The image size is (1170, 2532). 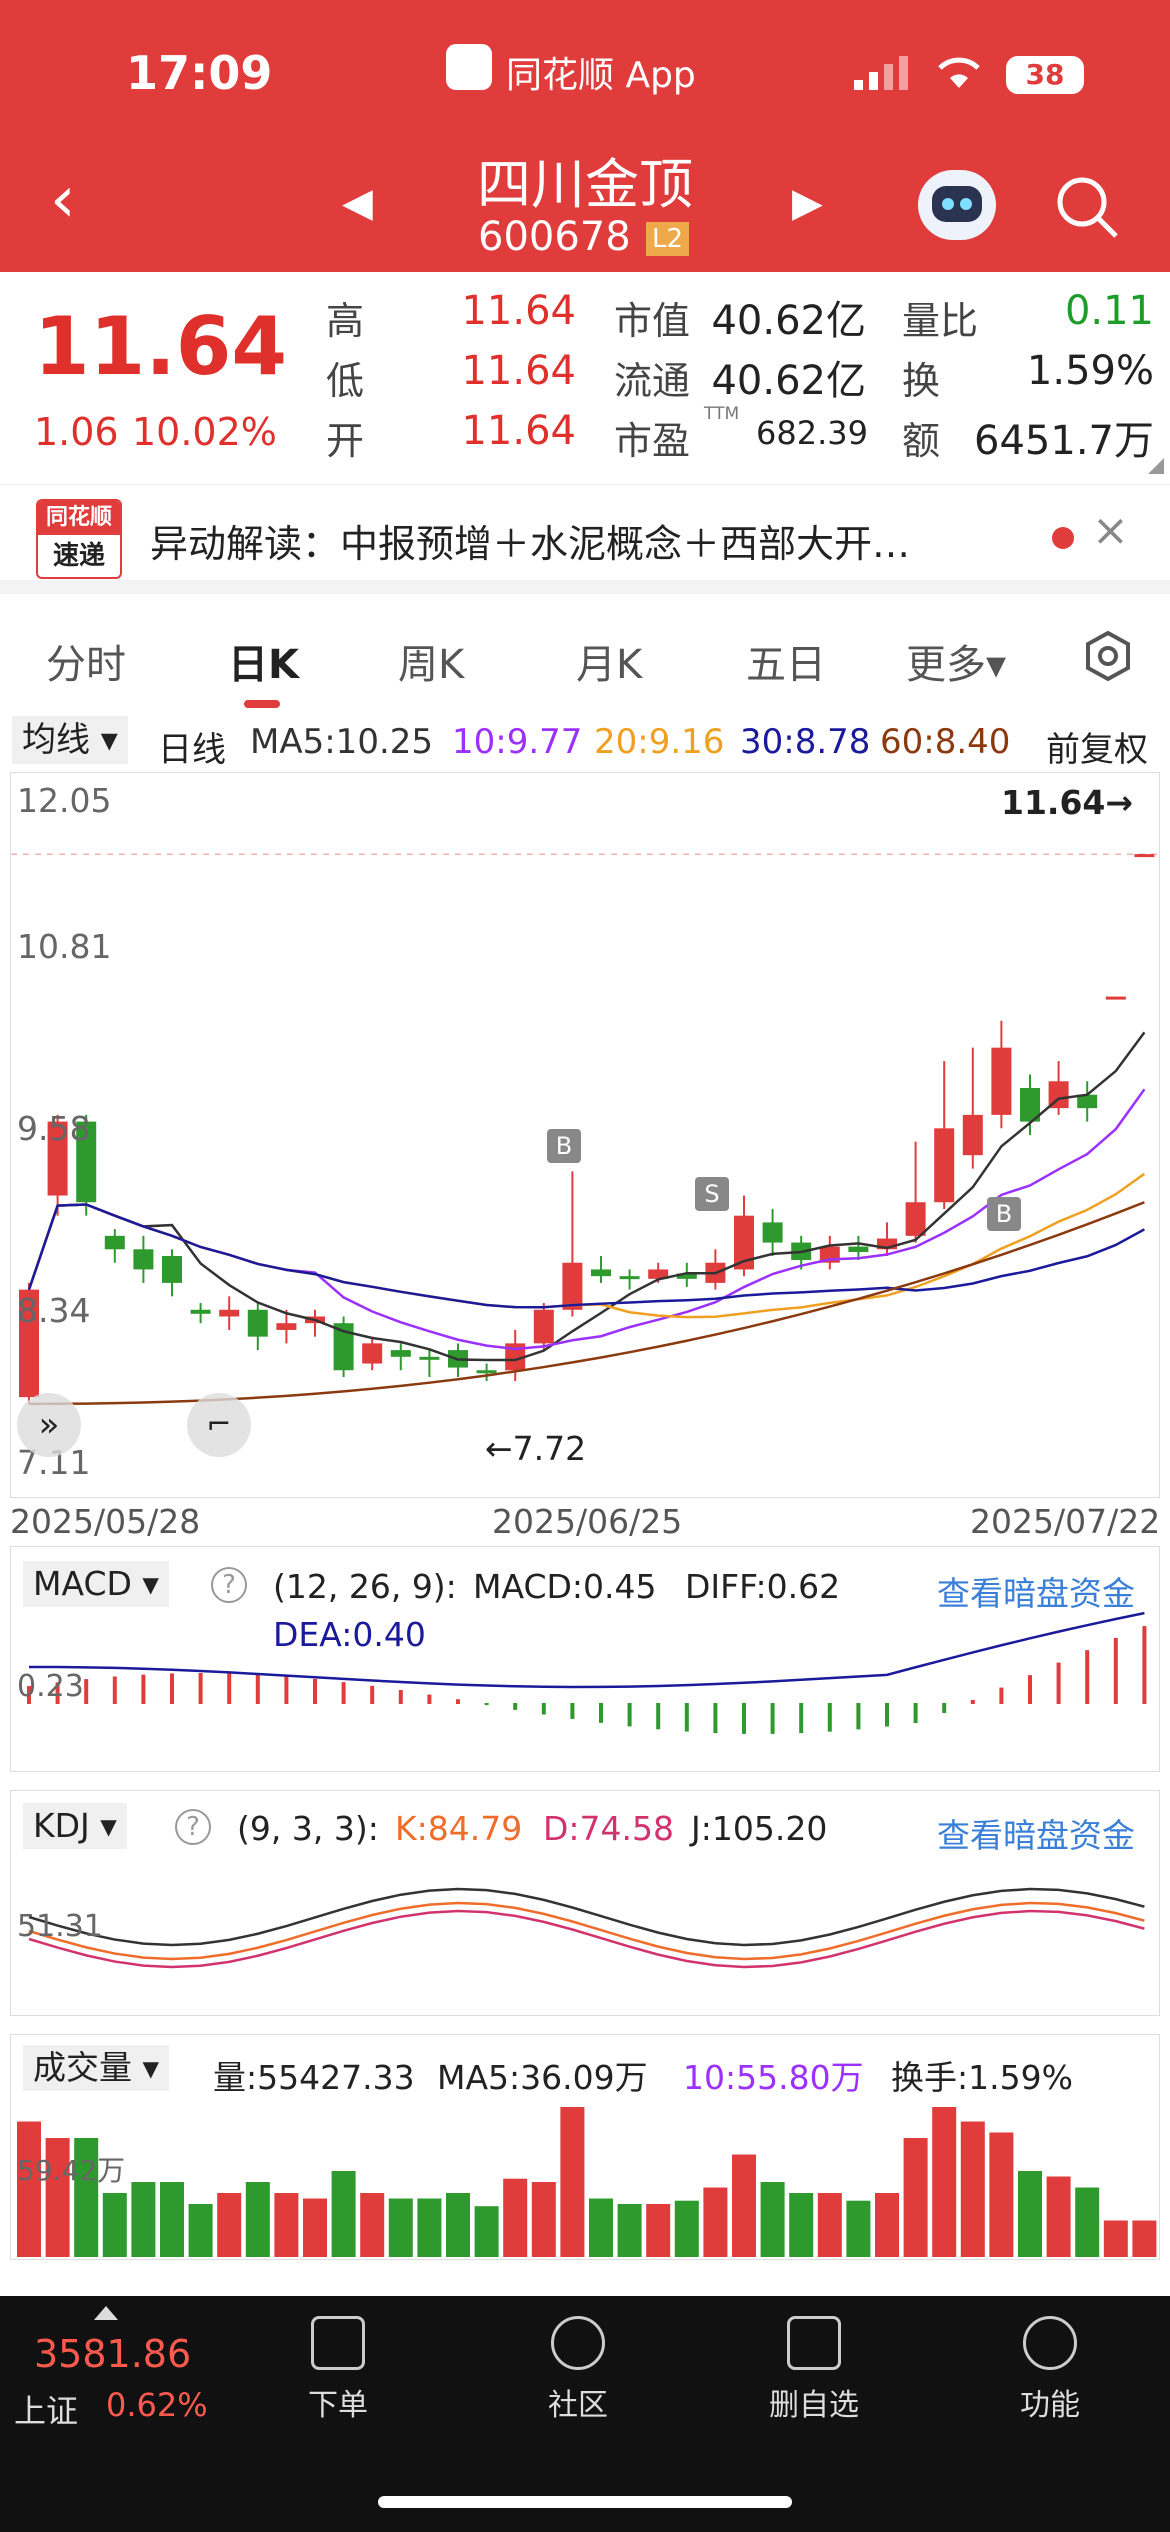 I want to click on dark-pool-link: 查看暗盘资金, so click(x=1036, y=1593).